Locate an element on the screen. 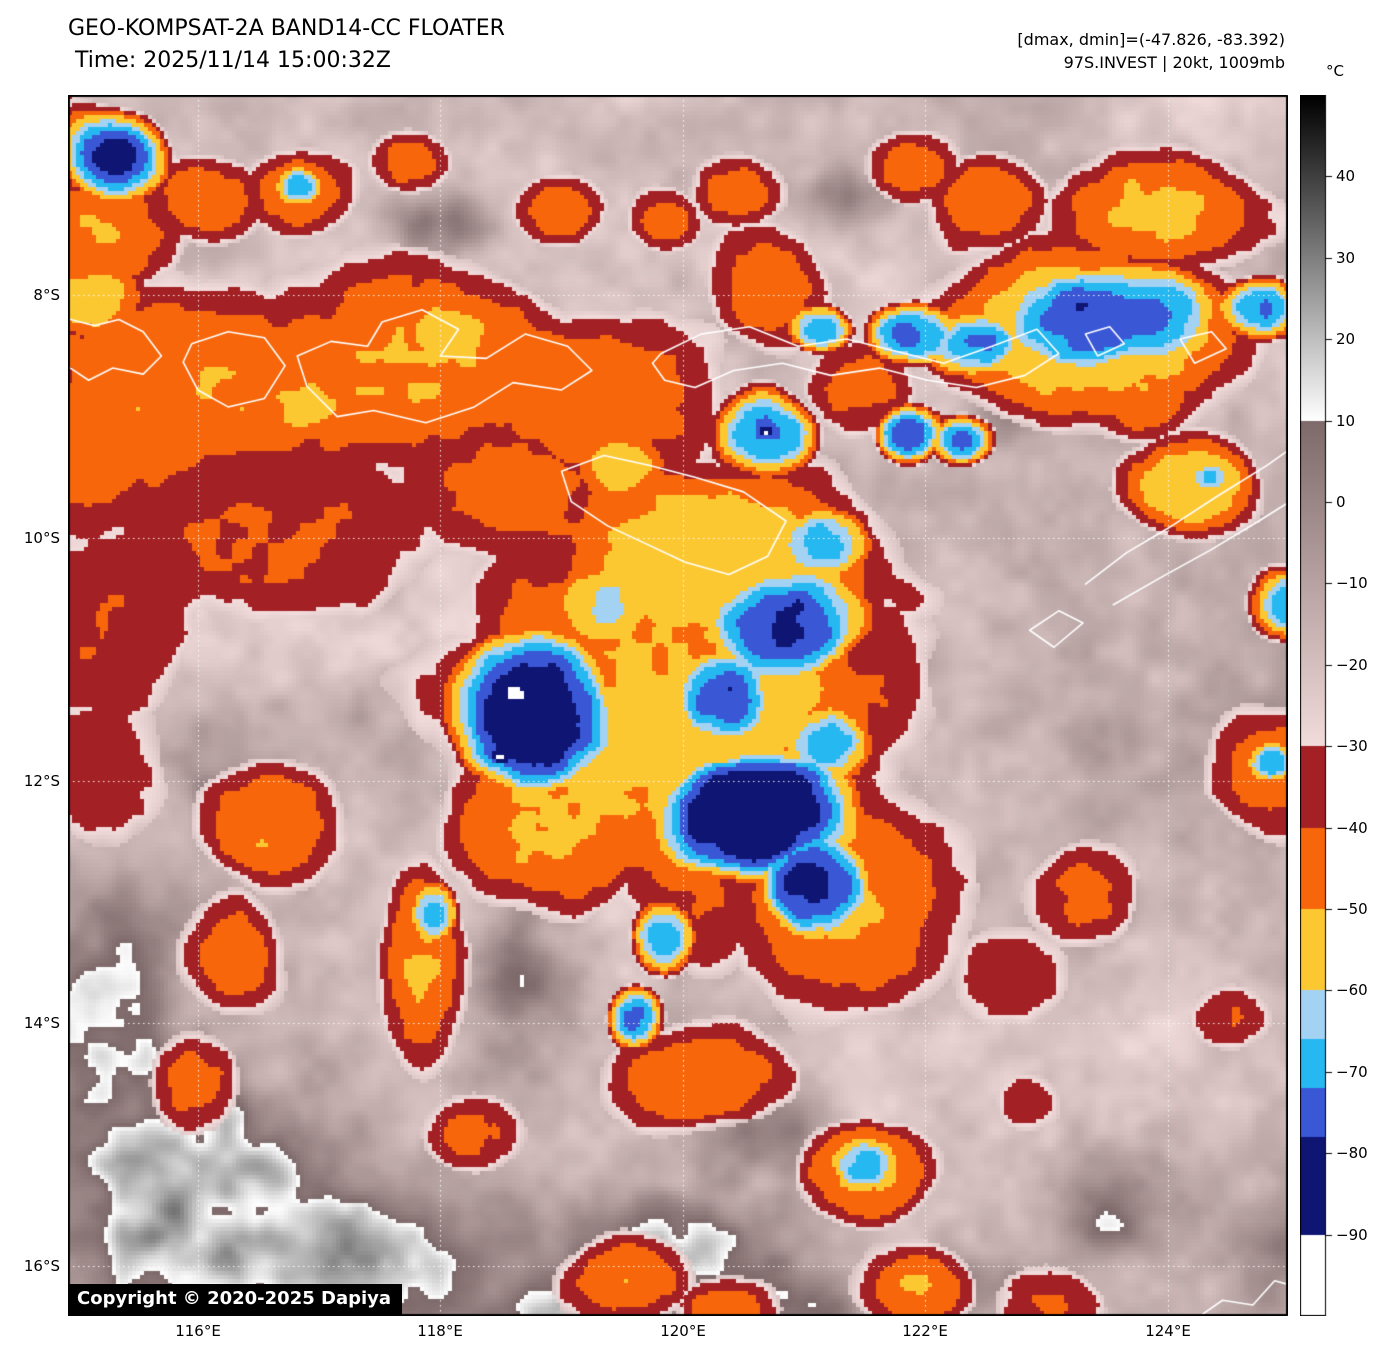 The width and height of the screenshot is (1388, 1359). colorbar-tick-label: −80 is located at coordinates (1352, 1153).